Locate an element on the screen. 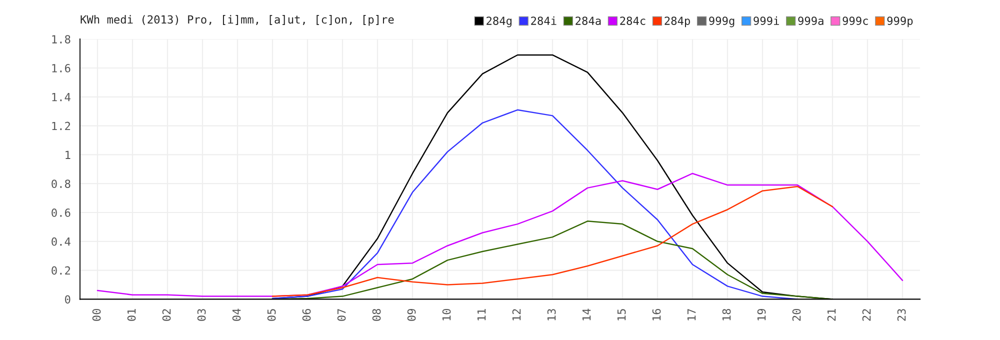  legend-label: 999p is located at coordinates (900, 22).